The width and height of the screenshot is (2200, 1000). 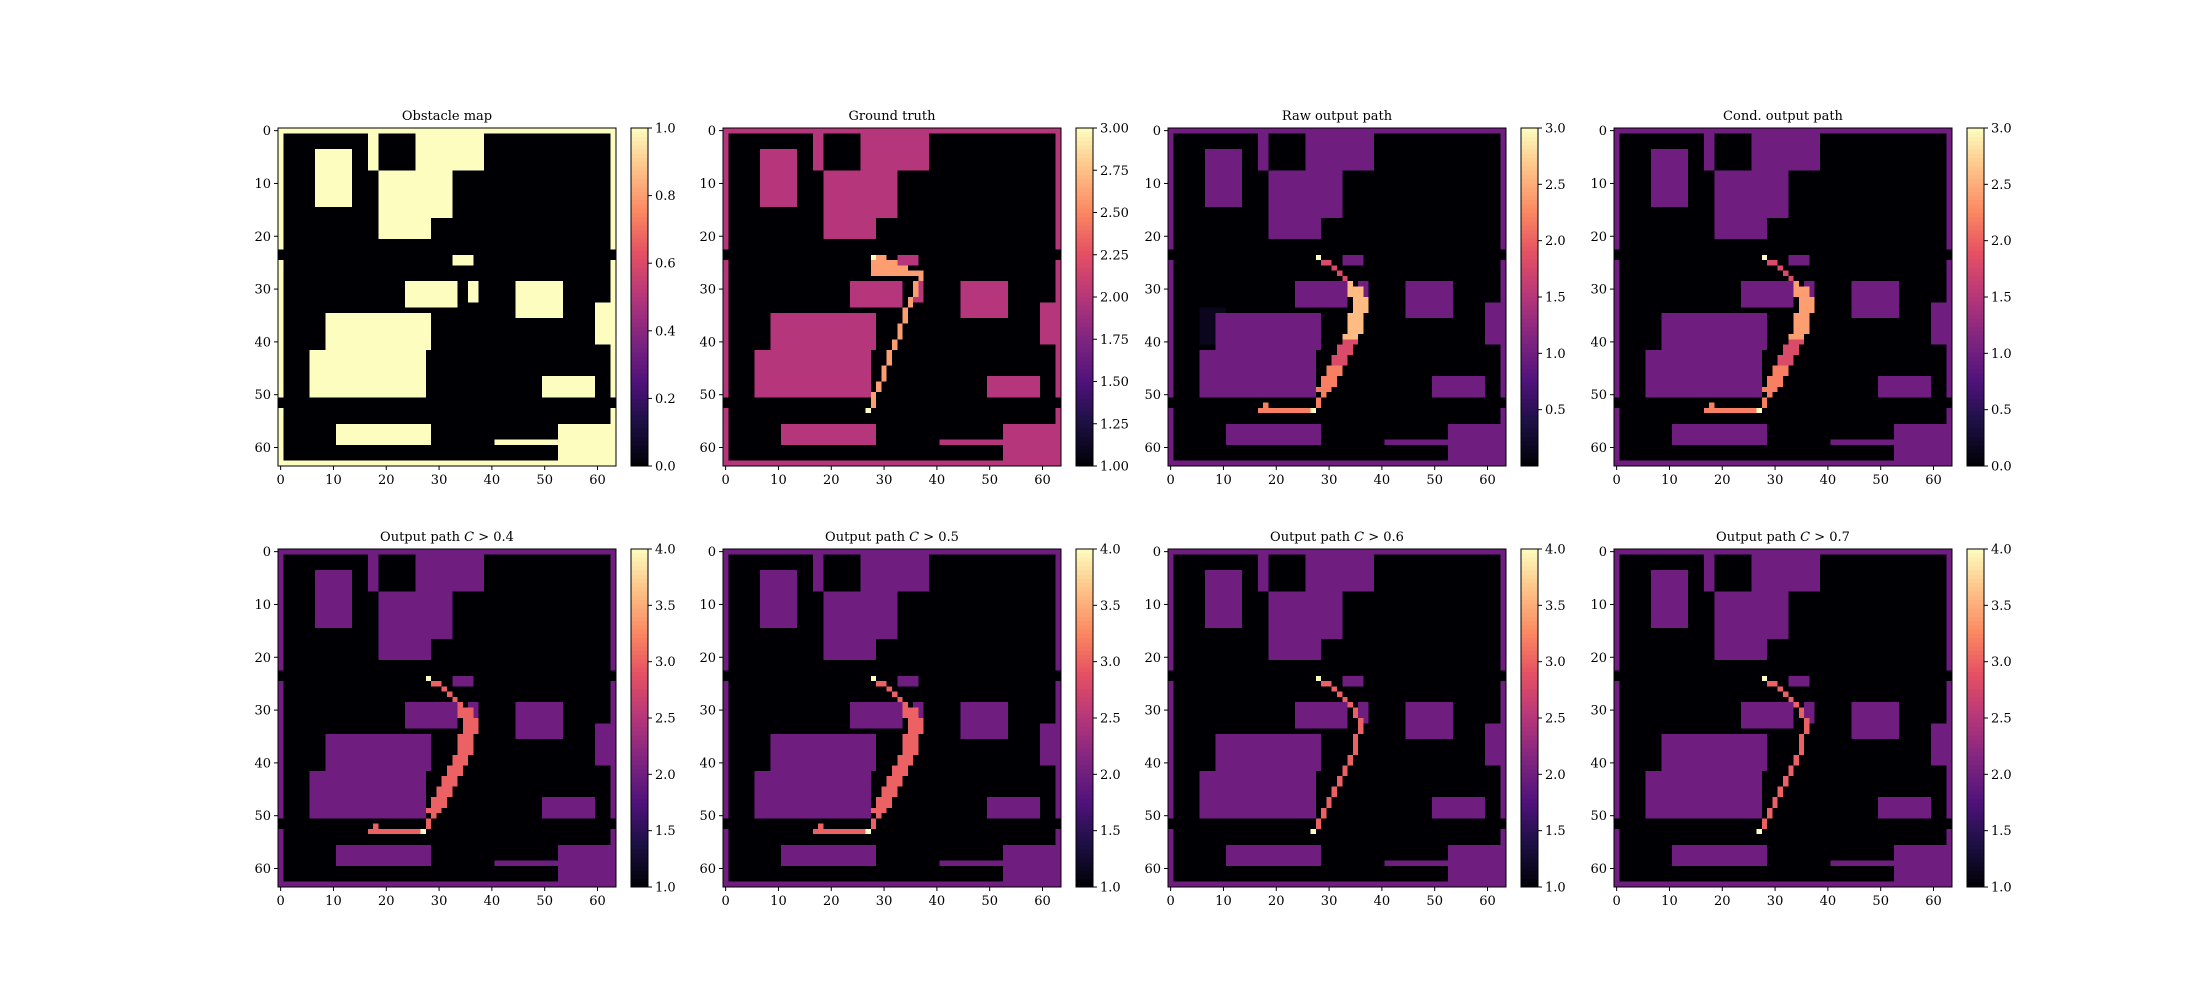 What do you see at coordinates (707, 448) in the screenshot?
I see `y-tick-label: 60` at bounding box center [707, 448].